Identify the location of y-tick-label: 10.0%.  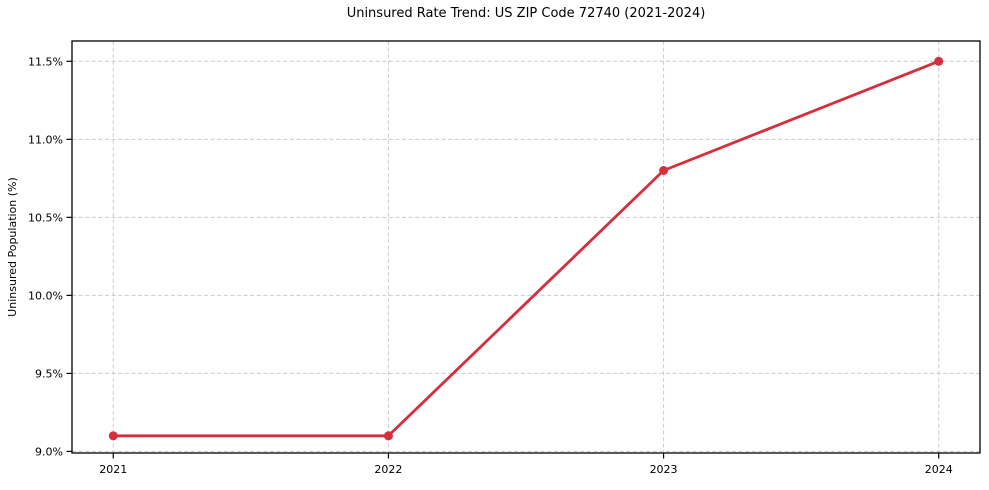
(45, 295).